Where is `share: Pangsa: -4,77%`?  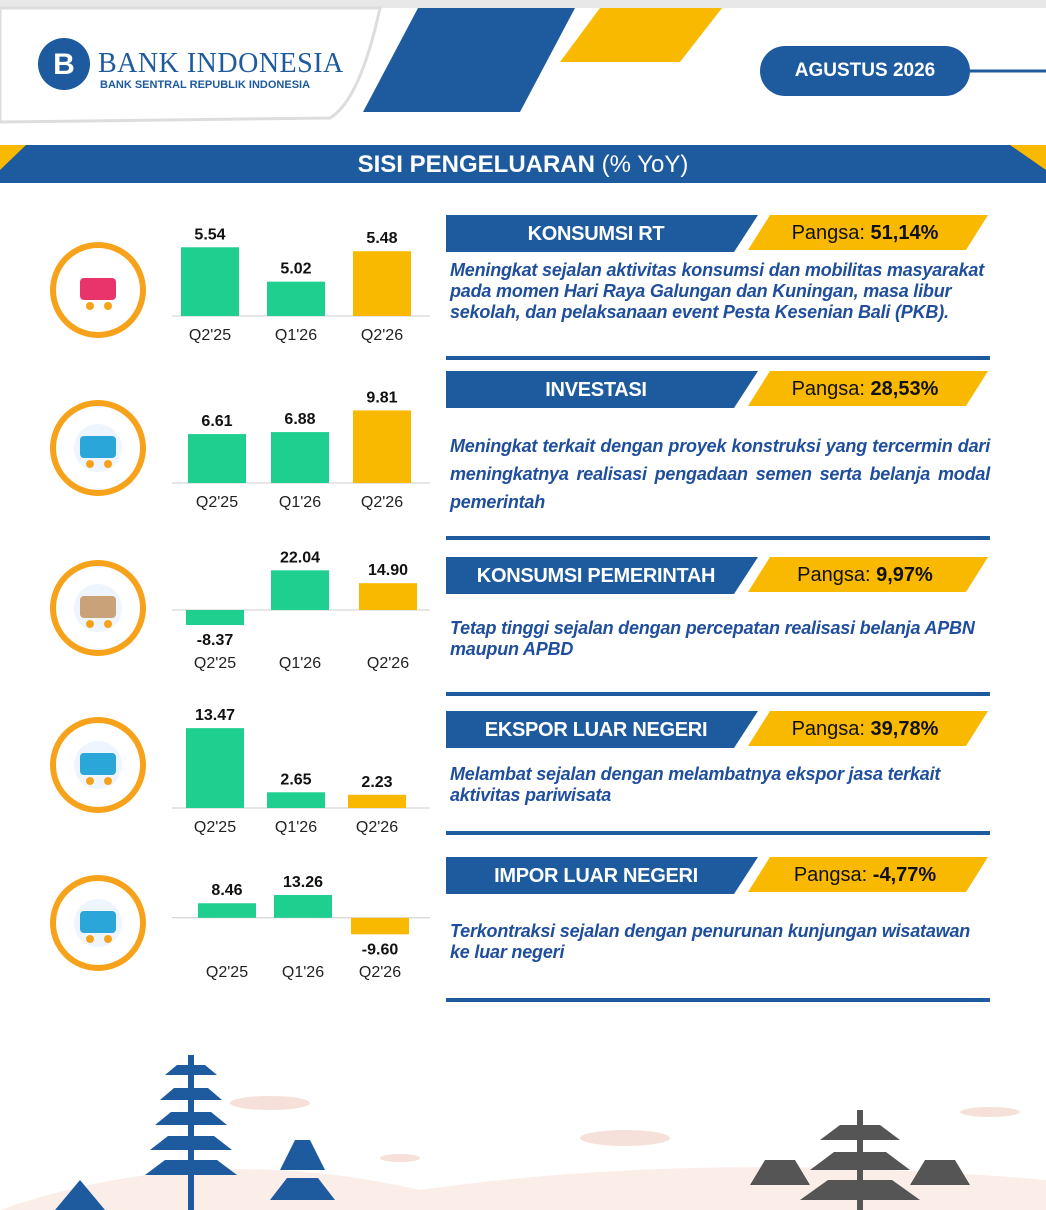 share: Pangsa: -4,77% is located at coordinates (865, 875).